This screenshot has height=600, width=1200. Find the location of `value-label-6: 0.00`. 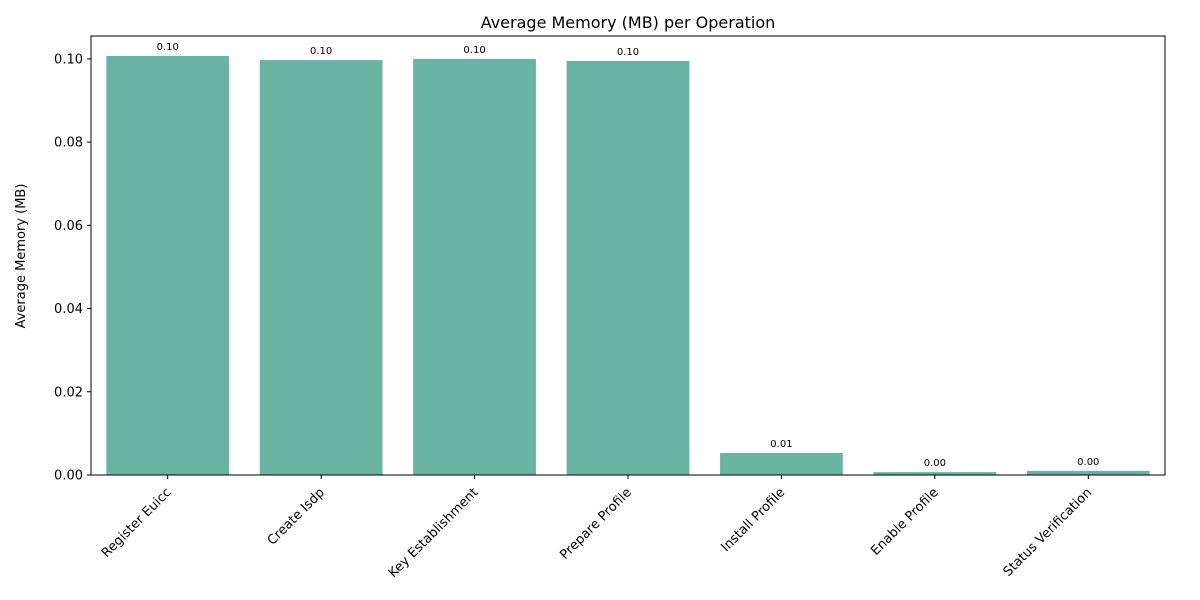

value-label-6: 0.00 is located at coordinates (1088, 462).